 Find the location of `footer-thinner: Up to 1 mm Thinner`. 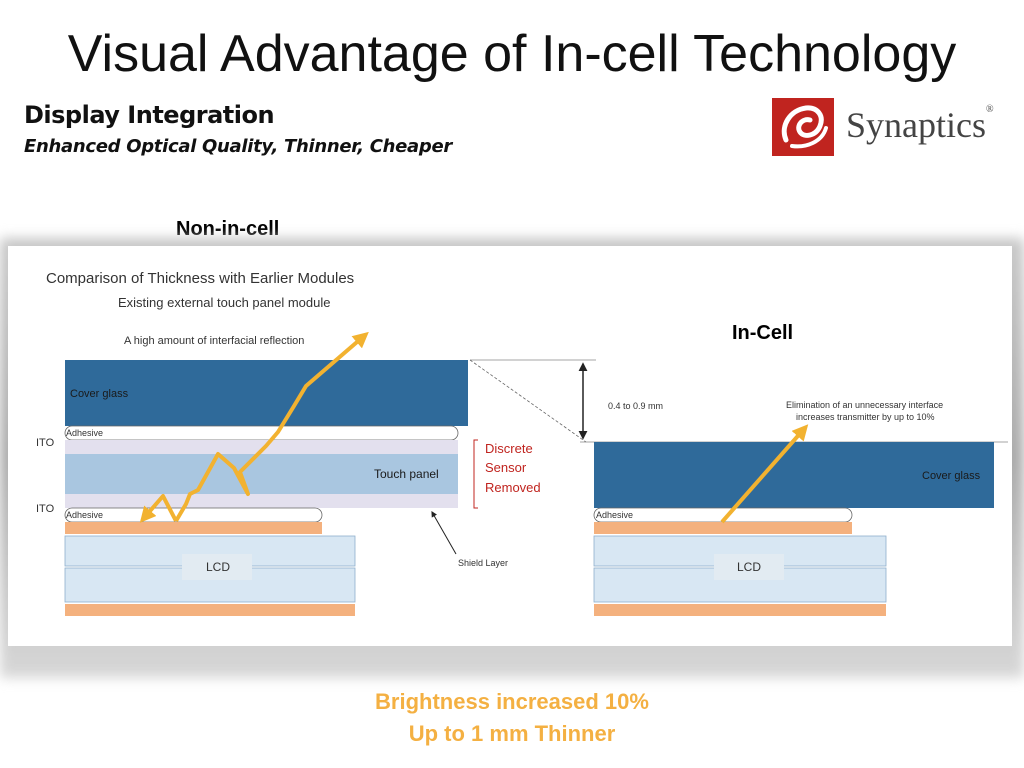

footer-thinner: Up to 1 mm Thinner is located at coordinates (512, 733).